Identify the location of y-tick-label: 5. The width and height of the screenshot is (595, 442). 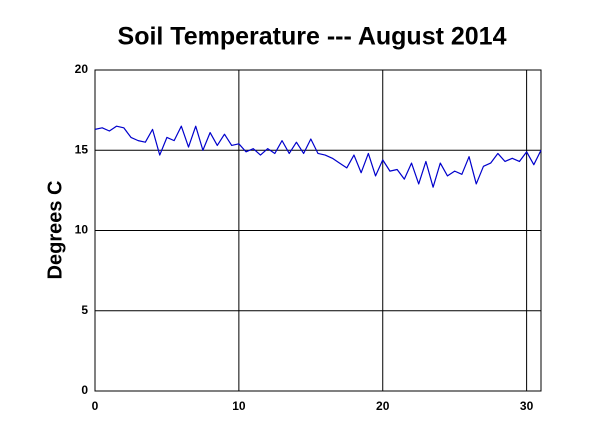
(84, 310).